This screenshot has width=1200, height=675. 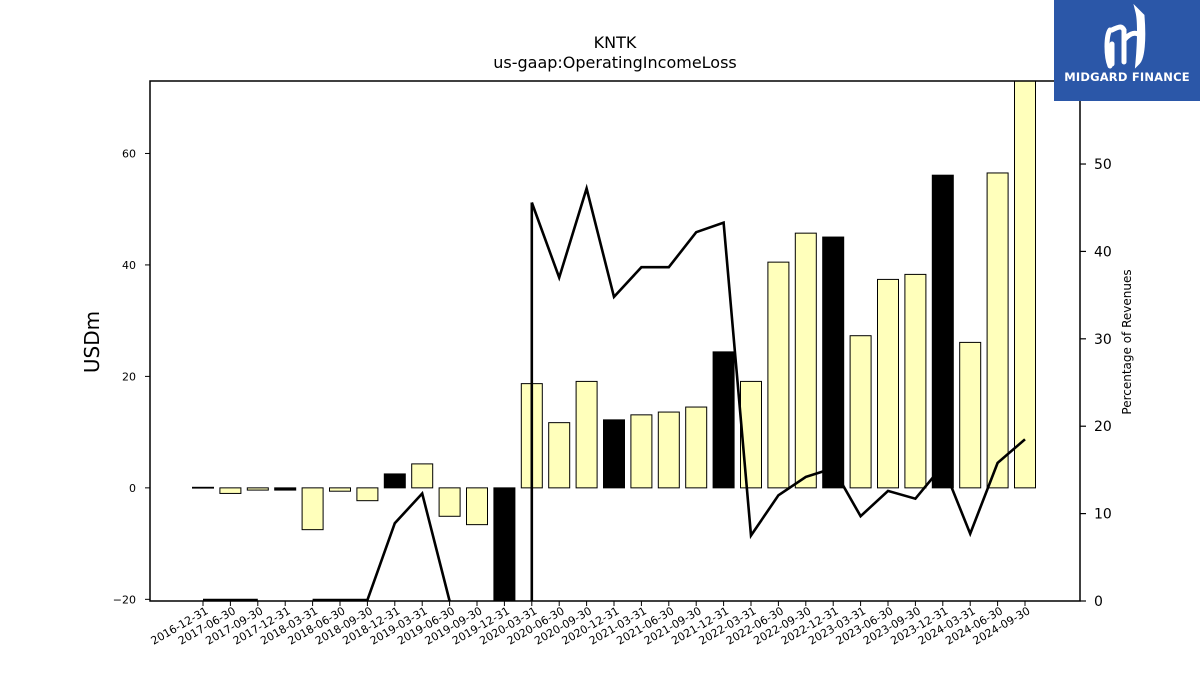 What do you see at coordinates (124, 599) in the screenshot?
I see `y-tick-label: −20` at bounding box center [124, 599].